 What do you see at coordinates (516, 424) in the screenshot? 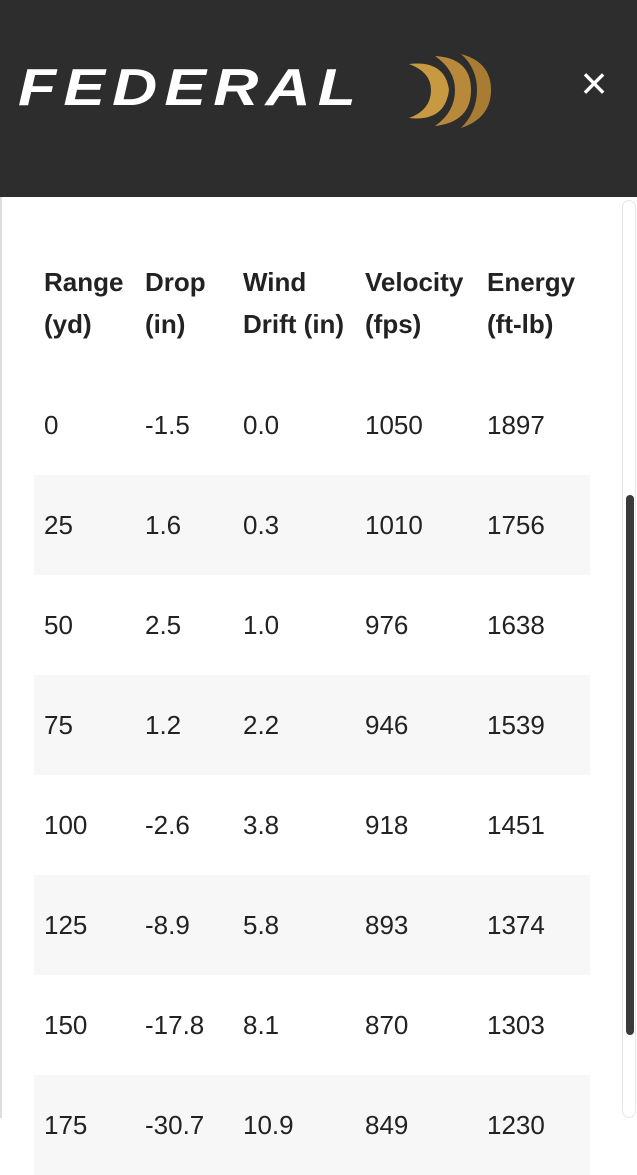
I see `table-cell: 1897` at bounding box center [516, 424].